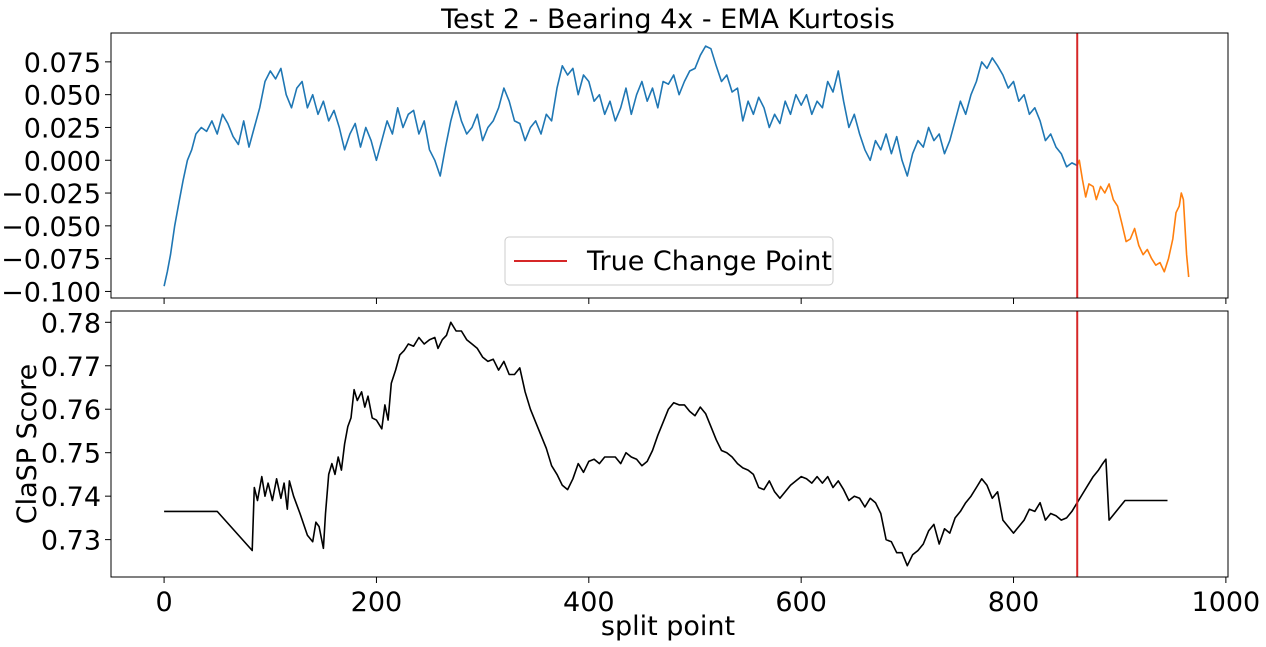 The height and width of the screenshot is (647, 1266). What do you see at coordinates (27, 444) in the screenshot?
I see `bottom-y-axis-label: ClaSP Score` at bounding box center [27, 444].